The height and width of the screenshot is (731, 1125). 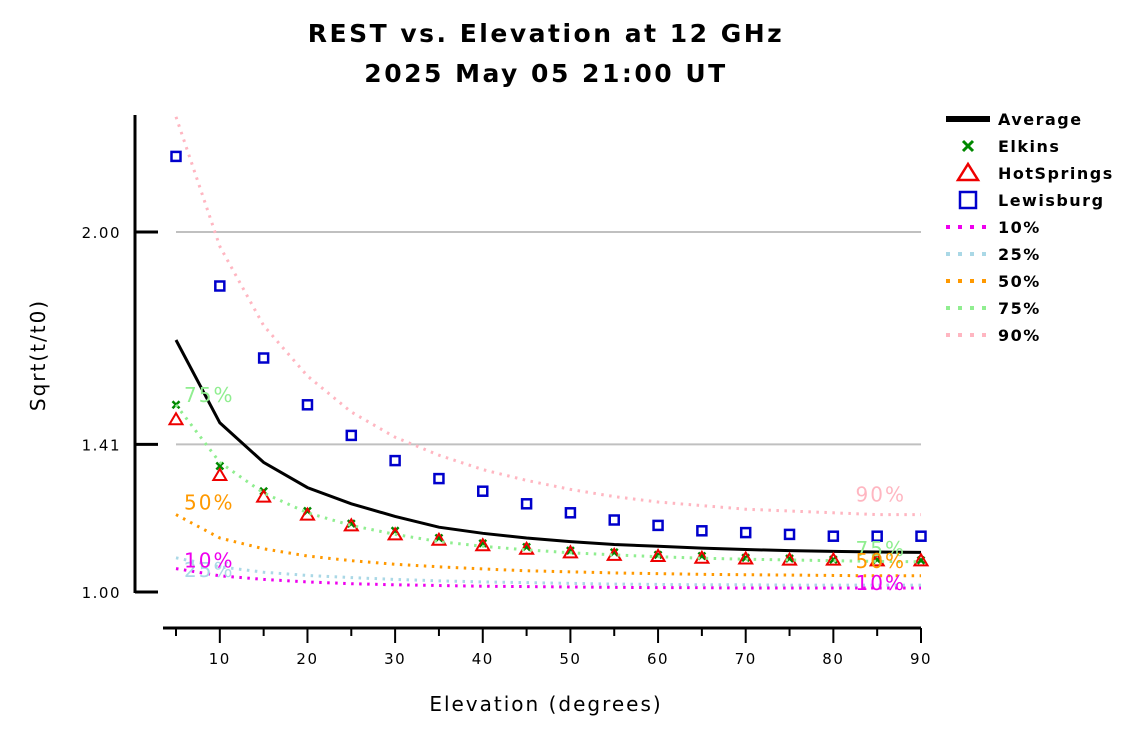 I want to click on series-line-75pct, so click(x=548, y=483).